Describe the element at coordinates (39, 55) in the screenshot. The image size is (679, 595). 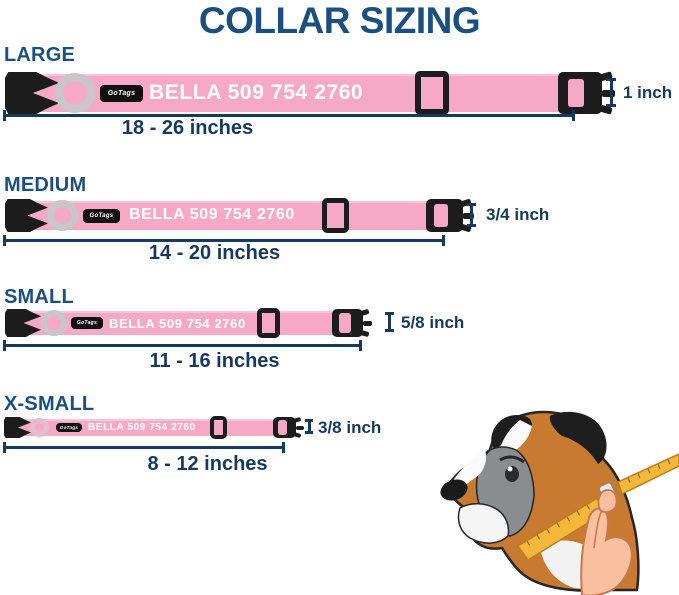
I see `size-name-label: LARGE` at that location.